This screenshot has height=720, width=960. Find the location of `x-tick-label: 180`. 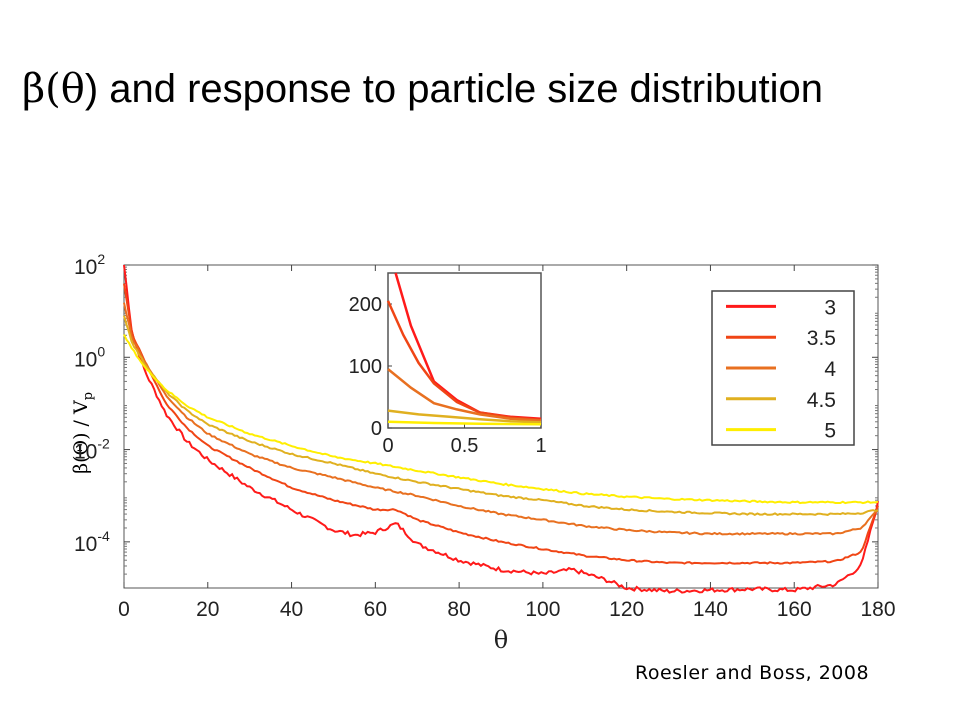

x-tick-label: 180 is located at coordinates (877, 609).